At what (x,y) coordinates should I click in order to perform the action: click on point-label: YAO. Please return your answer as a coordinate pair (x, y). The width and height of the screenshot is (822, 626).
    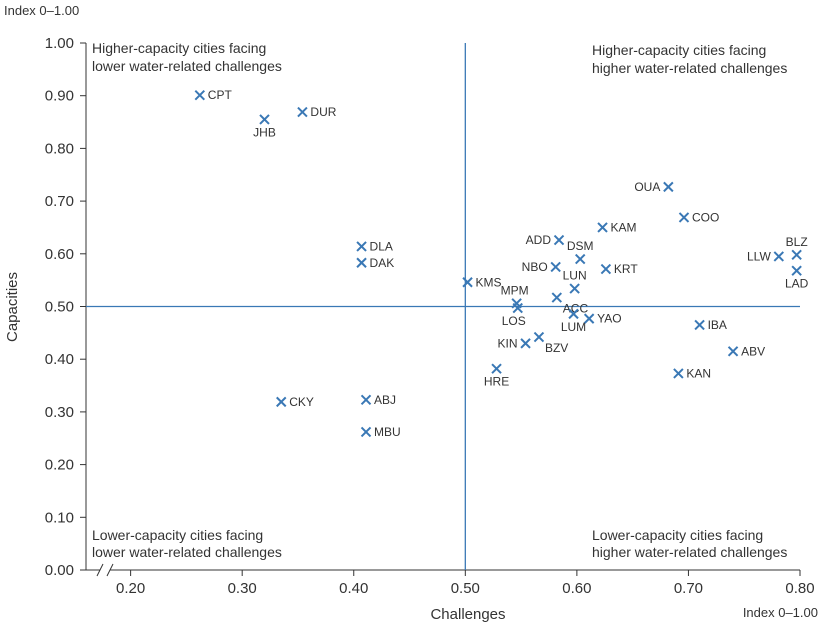
    Looking at the image, I should click on (609, 319).